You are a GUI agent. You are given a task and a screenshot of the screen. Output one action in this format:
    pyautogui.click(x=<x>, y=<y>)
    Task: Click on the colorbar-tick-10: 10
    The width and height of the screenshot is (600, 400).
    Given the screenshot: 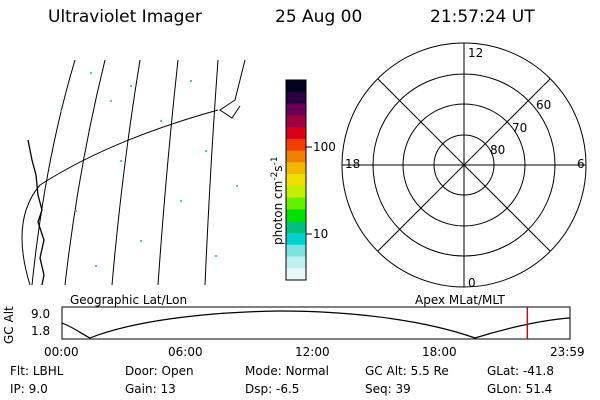 What is the action you would take?
    pyautogui.click(x=321, y=234)
    